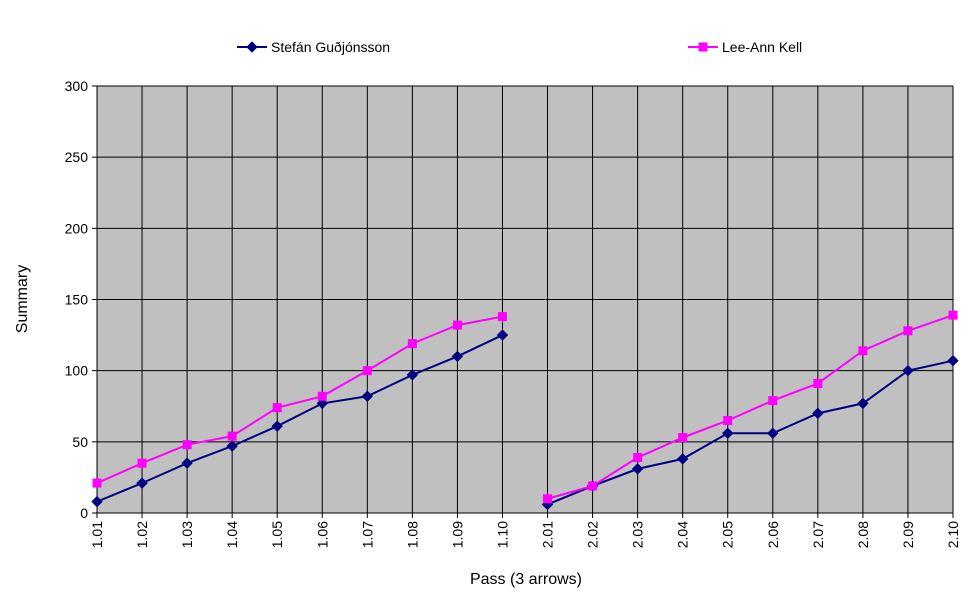  What do you see at coordinates (863, 534) in the screenshot?
I see `x-tick-label: 2.08` at bounding box center [863, 534].